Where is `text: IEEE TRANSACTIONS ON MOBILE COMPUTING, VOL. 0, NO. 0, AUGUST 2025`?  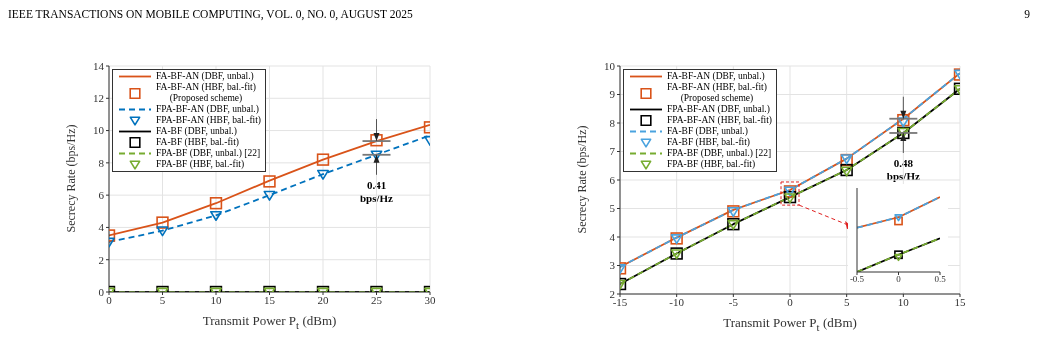
text: IEEE TRANSACTIONS ON MOBILE COMPUTING, VOL. 0, NO. 0, AUGUST 2025 is located at coordinates (210, 14).